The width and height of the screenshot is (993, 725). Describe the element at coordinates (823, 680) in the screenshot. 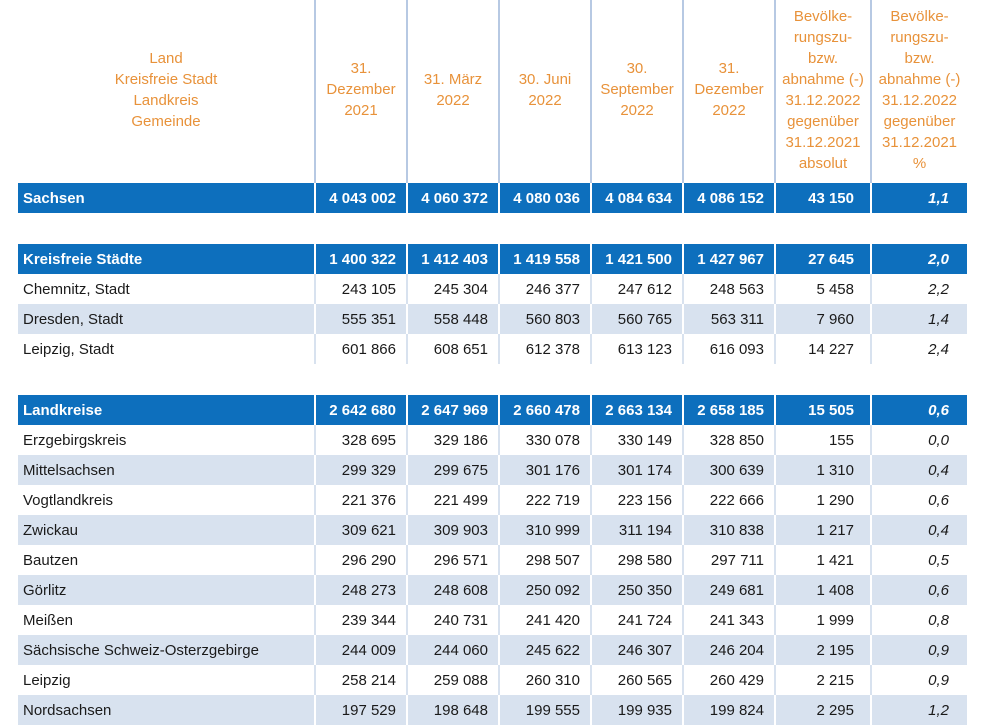

I see `change-absolute: 2 215` at that location.